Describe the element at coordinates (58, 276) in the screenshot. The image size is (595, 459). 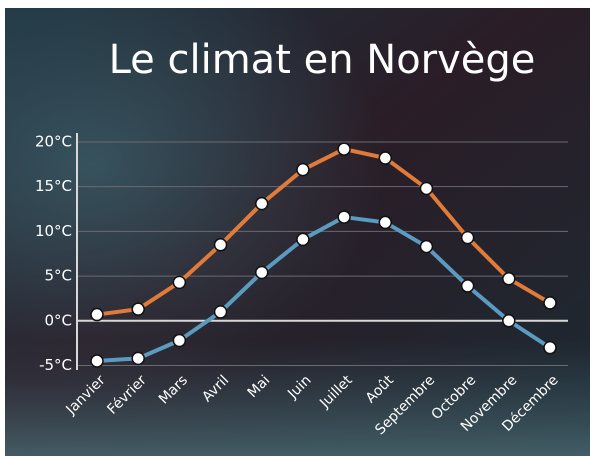
I see `y-tick-label: 5°C` at that location.